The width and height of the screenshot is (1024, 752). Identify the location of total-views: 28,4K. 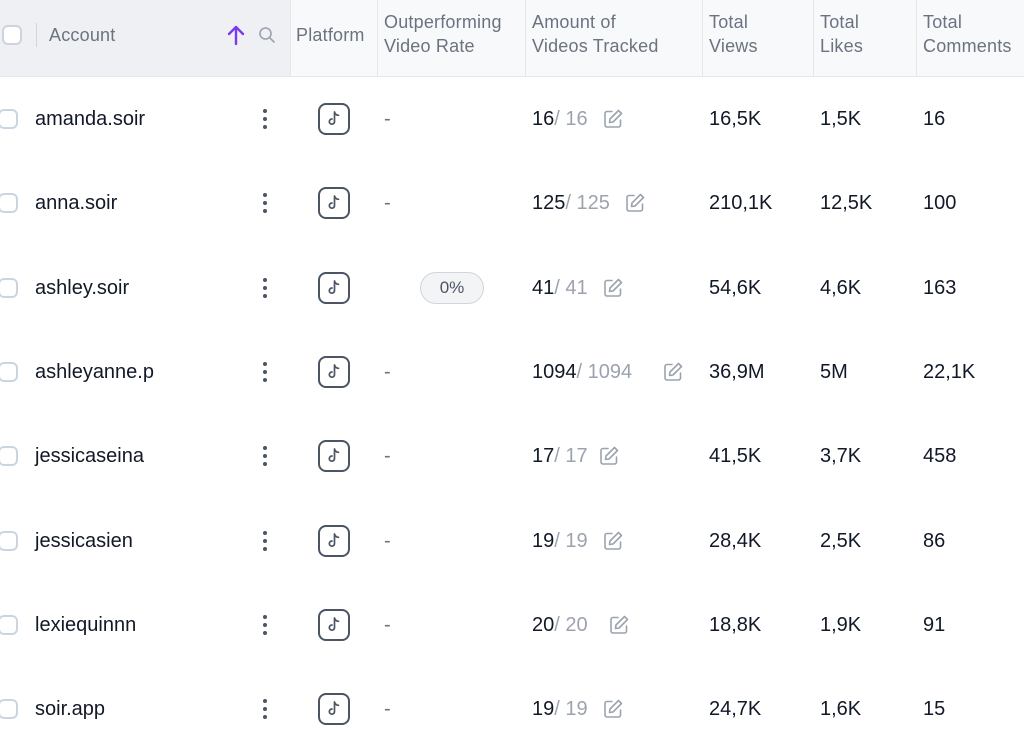
(735, 540).